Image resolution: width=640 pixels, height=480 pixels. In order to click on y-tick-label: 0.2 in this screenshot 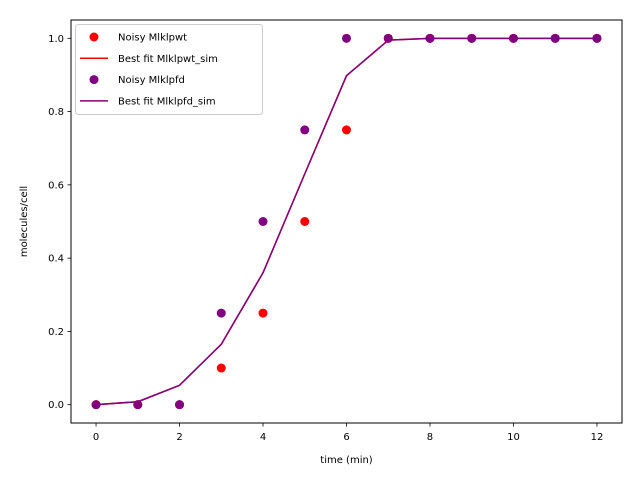, I will do `click(56, 332)`.